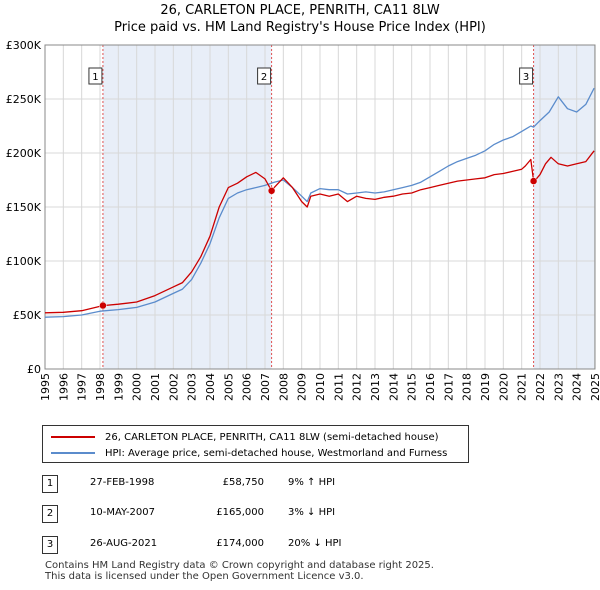 The image size is (600, 590). I want to click on x-tick-label: 2019, so click(485, 387).